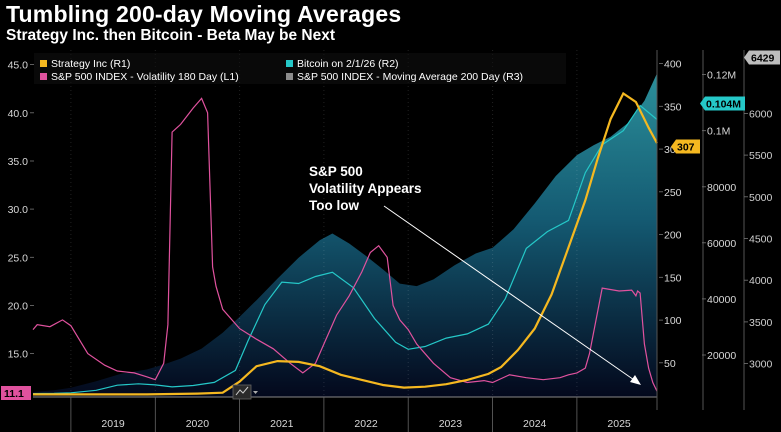 Image resolution: width=781 pixels, height=432 pixels. What do you see at coordinates (673, 321) in the screenshot?
I see `ticks-r1-label: 100` at bounding box center [673, 321].